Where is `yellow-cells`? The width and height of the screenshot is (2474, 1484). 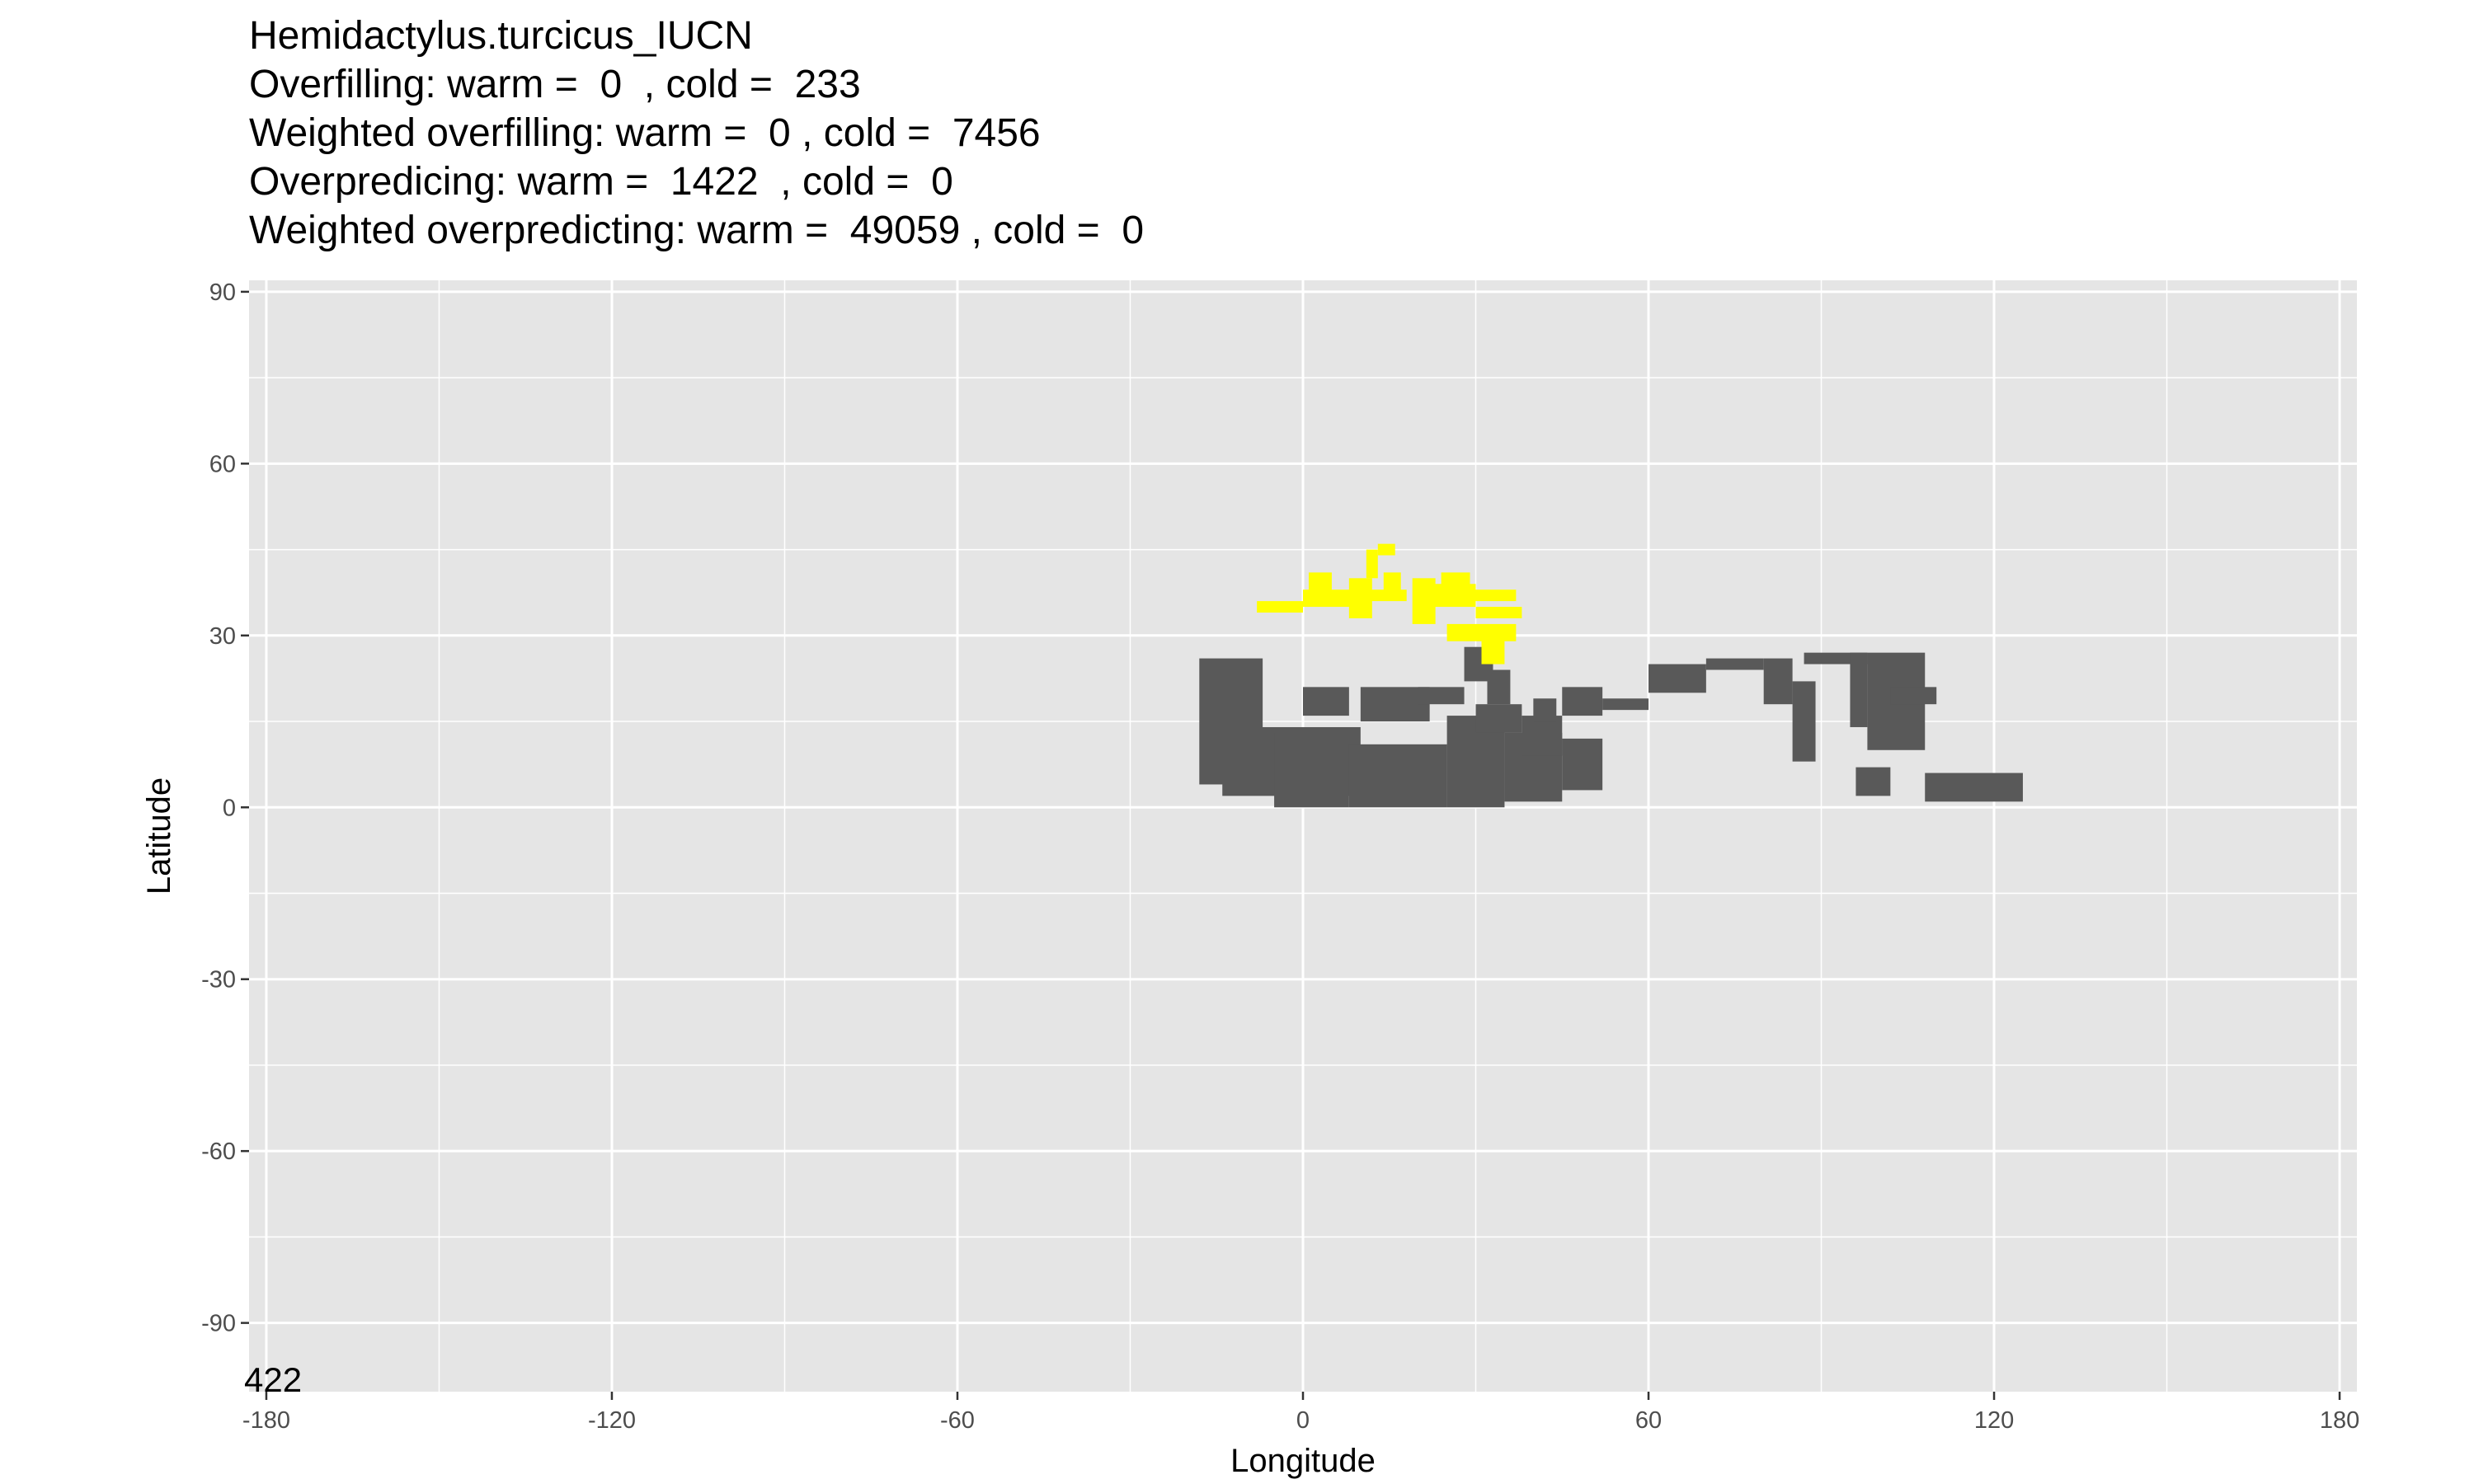 yellow-cells is located at coordinates (1389, 604).